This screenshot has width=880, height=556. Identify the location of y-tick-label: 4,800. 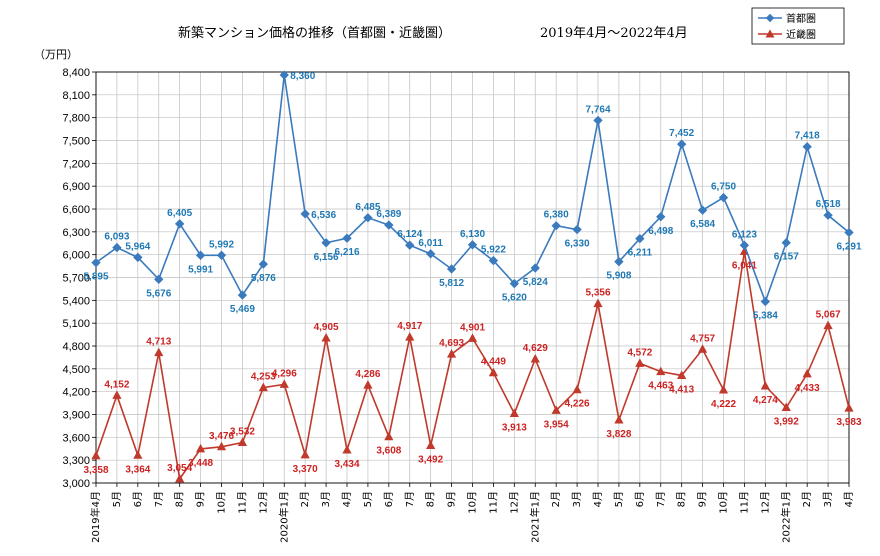
(76, 347).